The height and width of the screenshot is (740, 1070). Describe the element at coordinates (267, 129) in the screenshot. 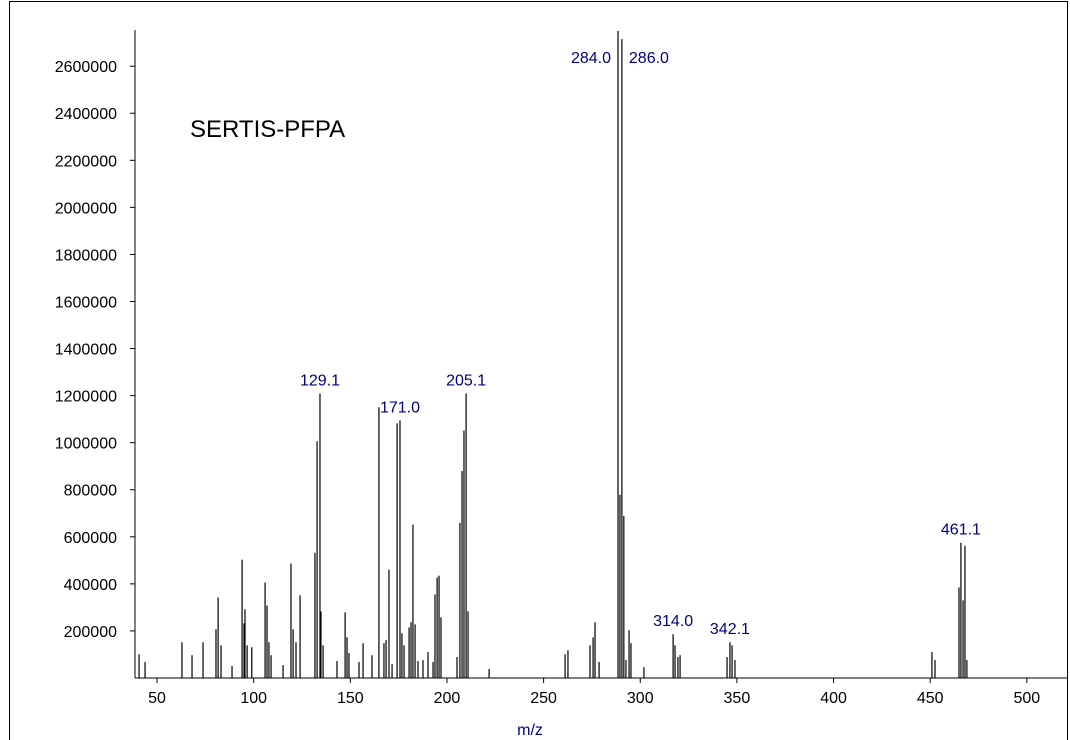

I see `chart-title: SERTIS-PFPA` at that location.